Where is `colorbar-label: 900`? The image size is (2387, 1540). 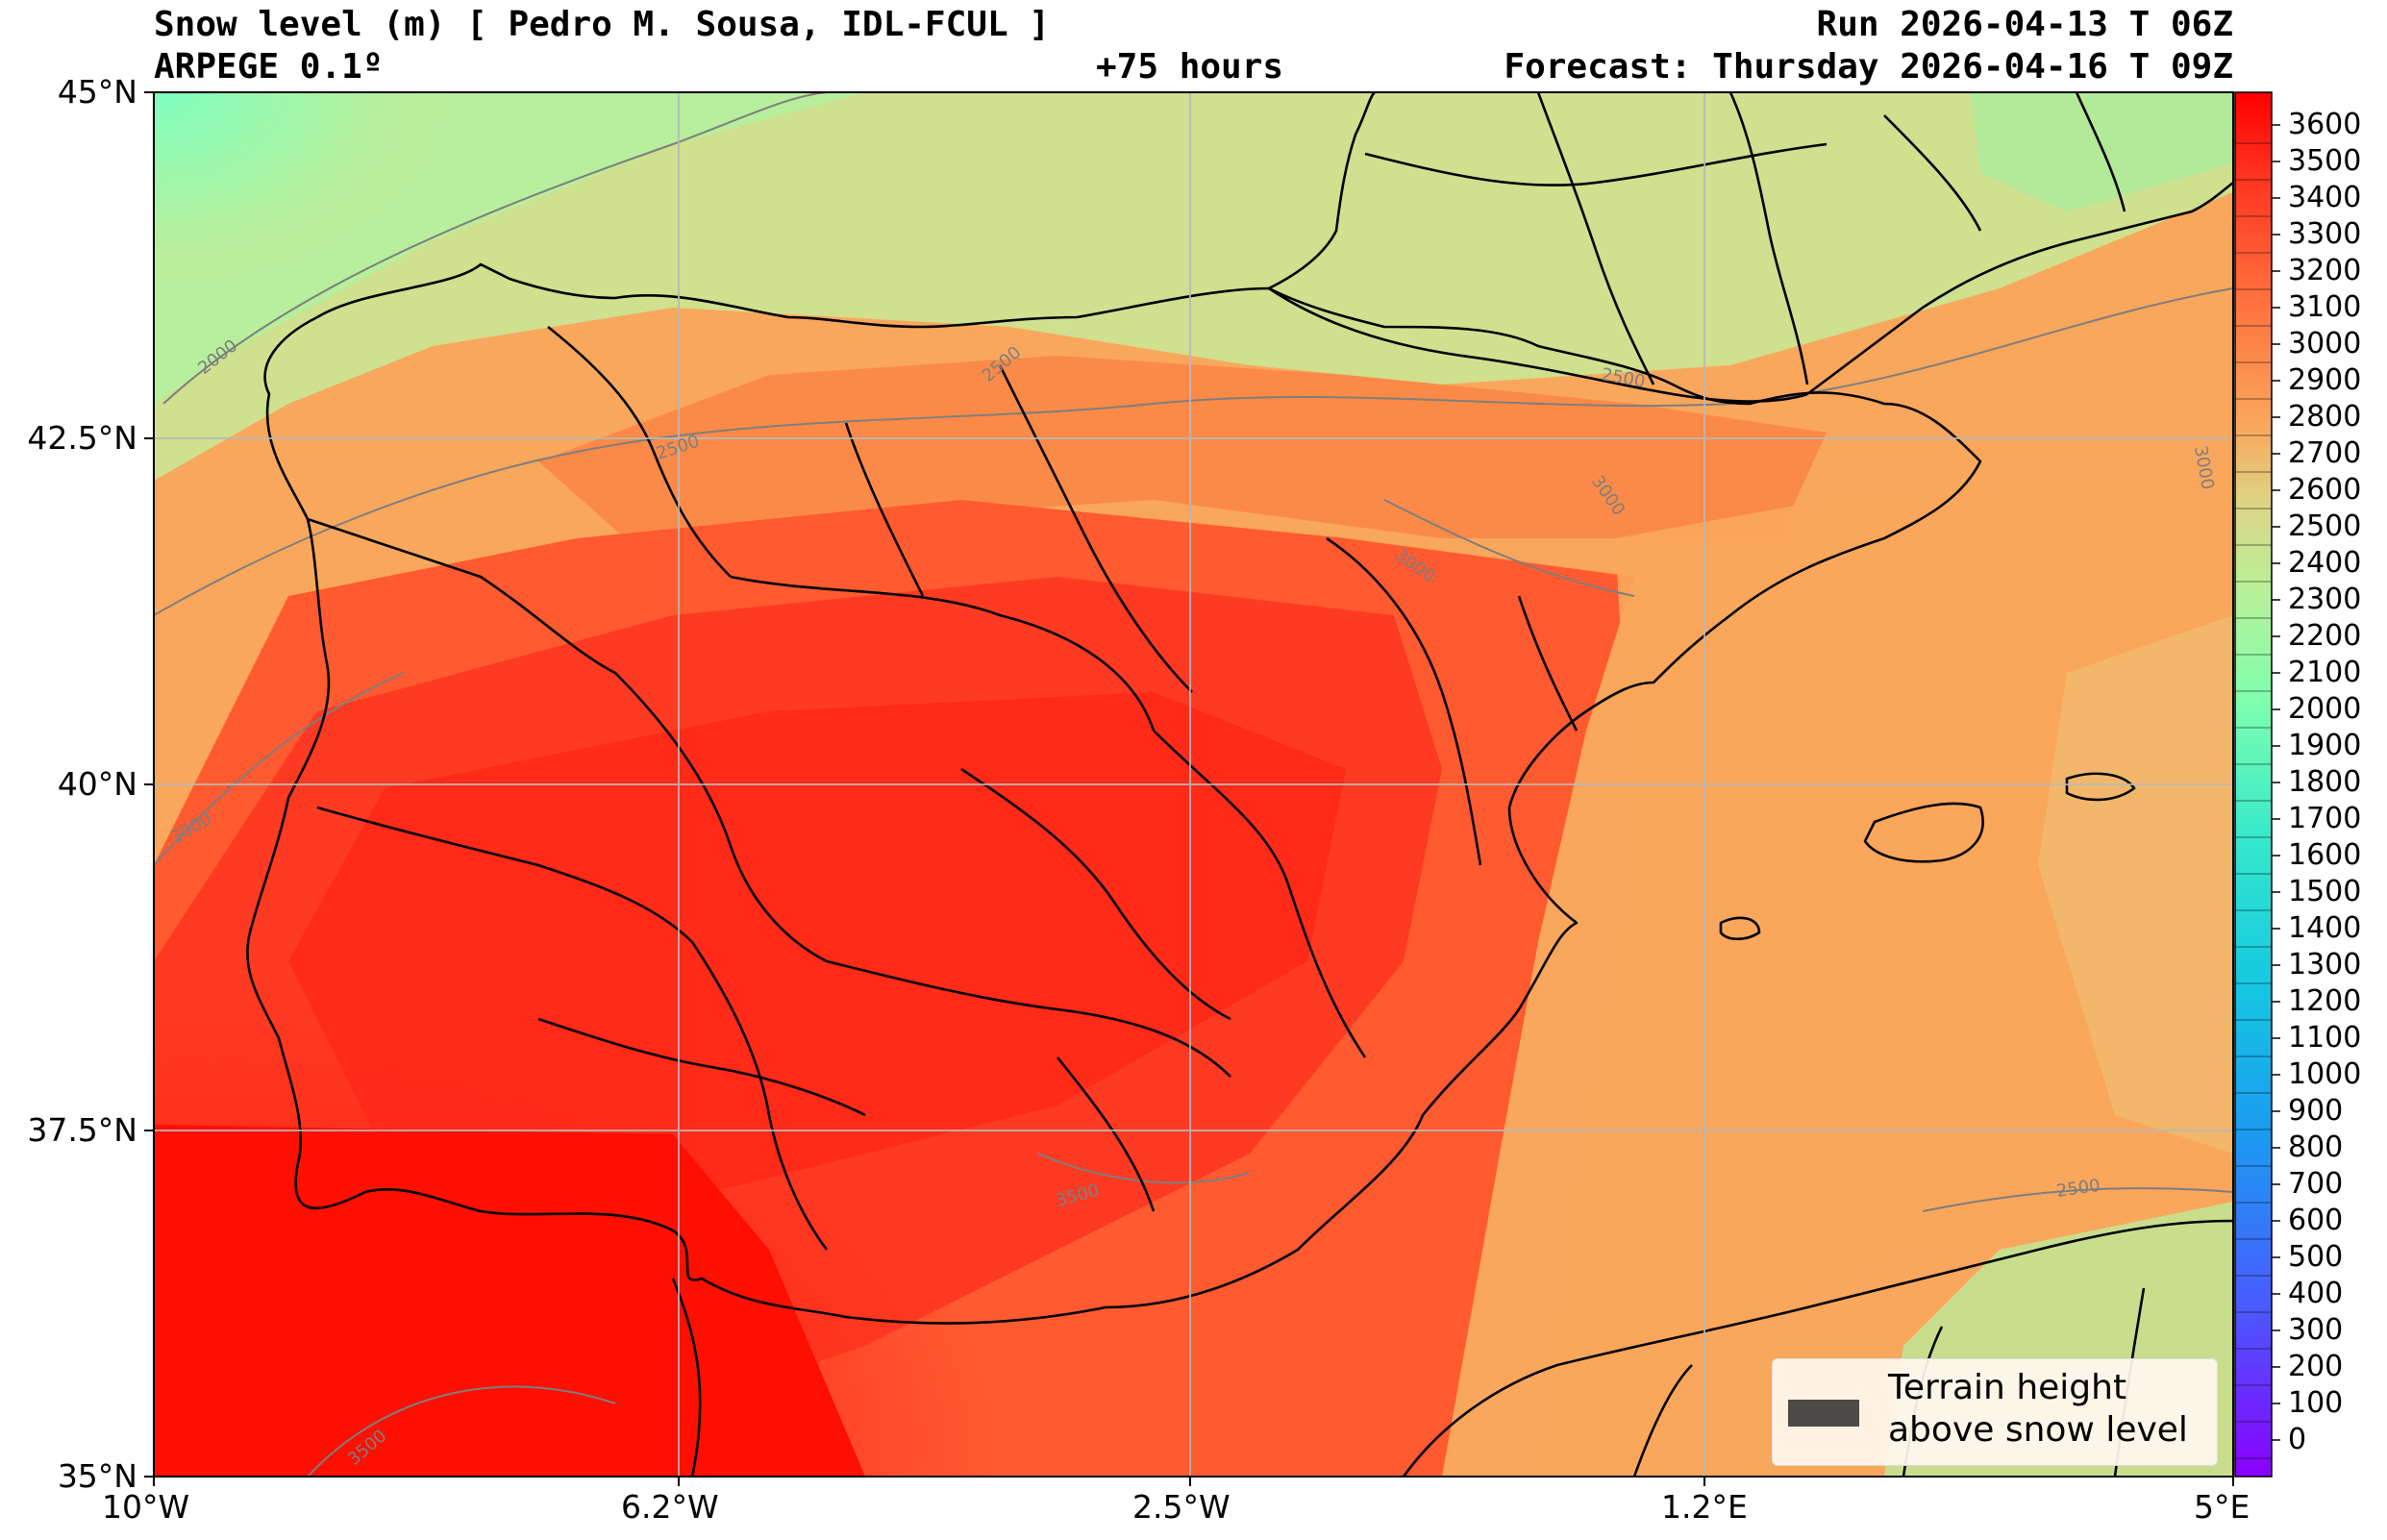 colorbar-label: 900 is located at coordinates (2316, 1111).